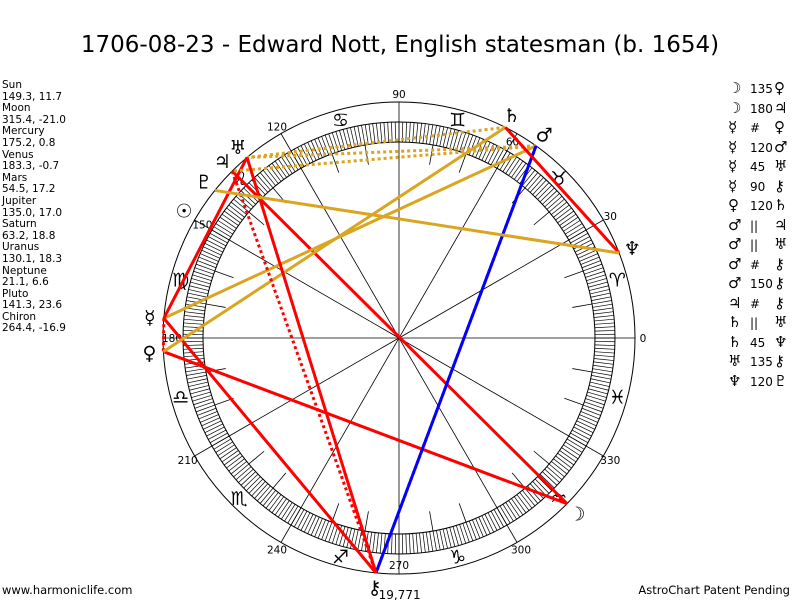 This screenshot has width=800, height=600. I want to click on jupiter-icon: ♃, so click(781, 107).